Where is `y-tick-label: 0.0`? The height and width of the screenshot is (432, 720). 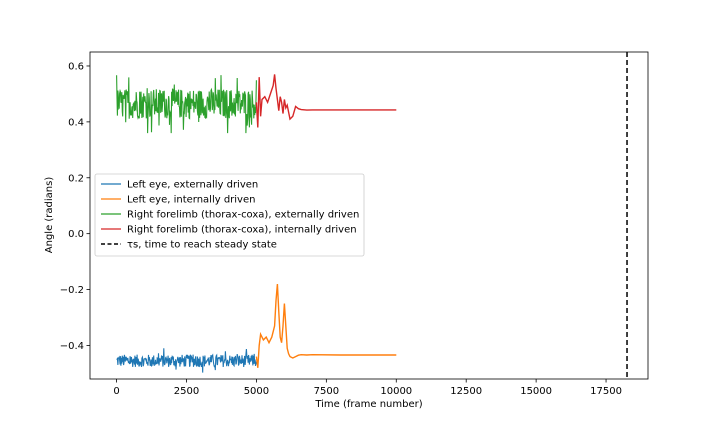
y-tick-label: 0.0 is located at coordinates (76, 234).